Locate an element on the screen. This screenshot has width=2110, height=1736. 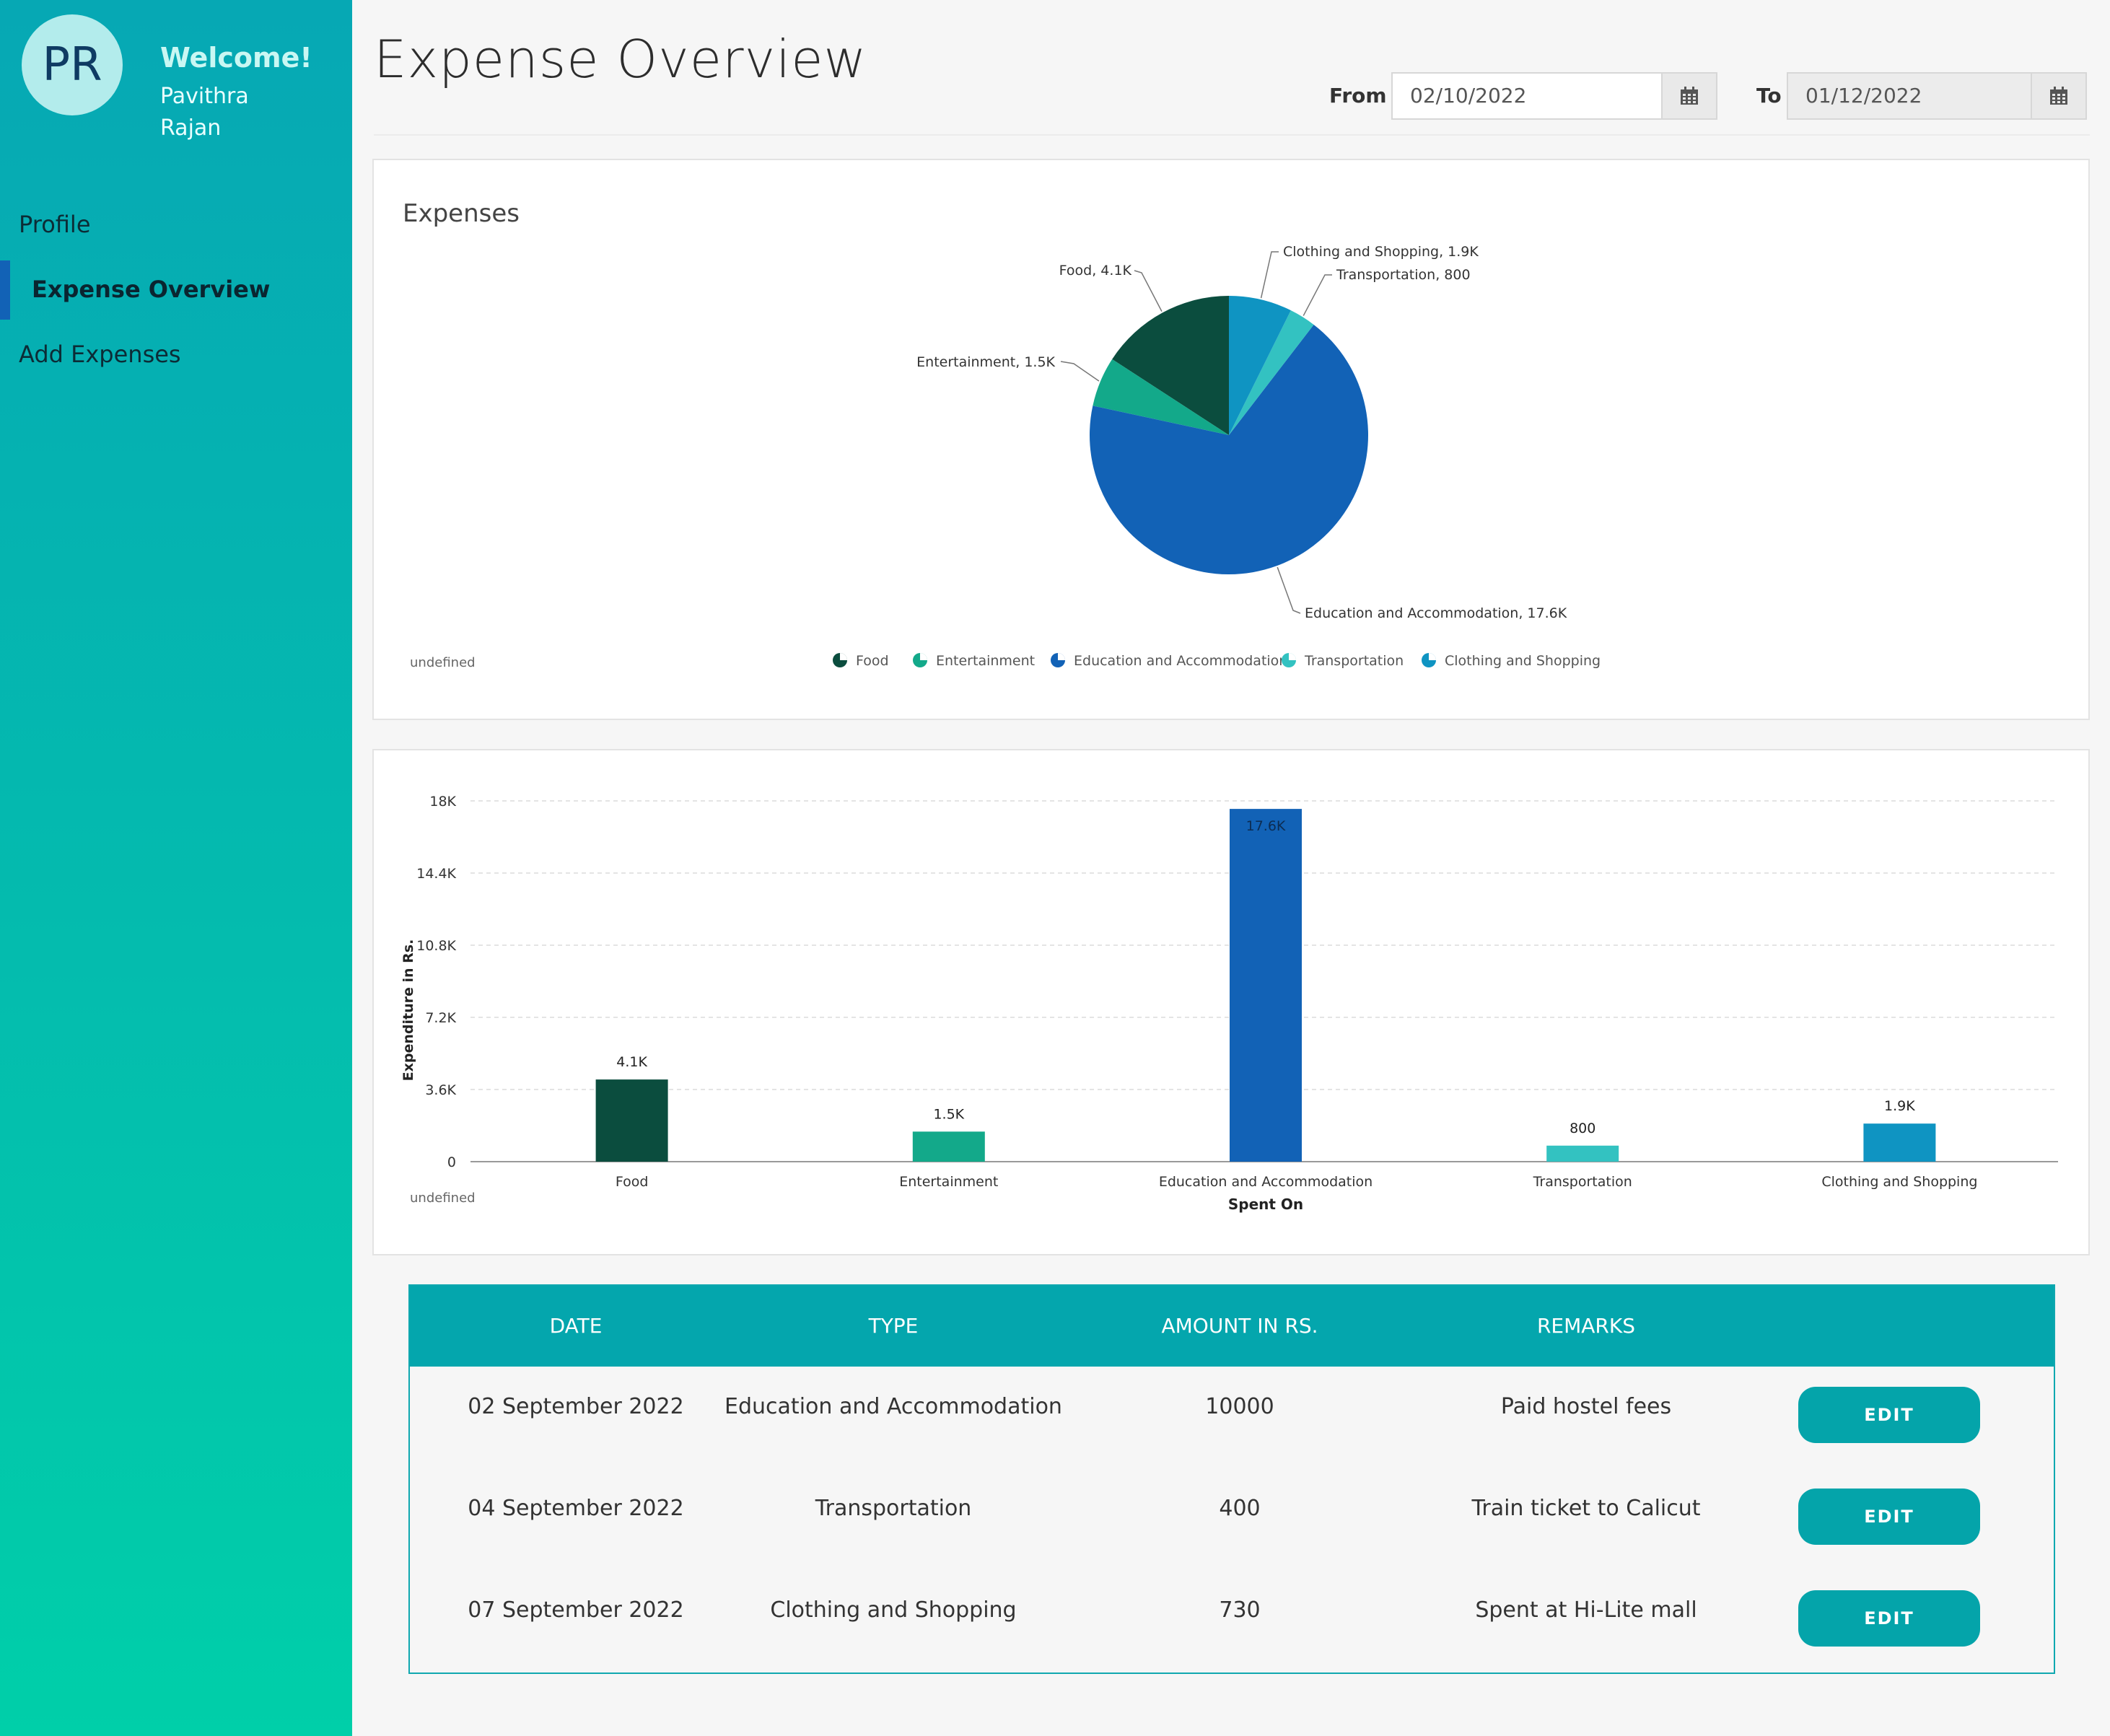
bar-clothing-and-shopping is located at coordinates (1899, 1142).